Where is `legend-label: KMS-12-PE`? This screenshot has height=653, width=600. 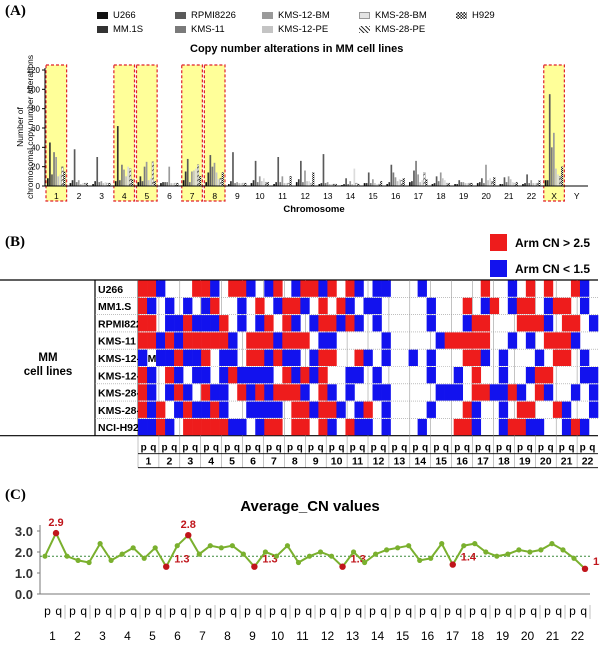
legend-label: KMS-12-PE is located at coordinates (303, 29).